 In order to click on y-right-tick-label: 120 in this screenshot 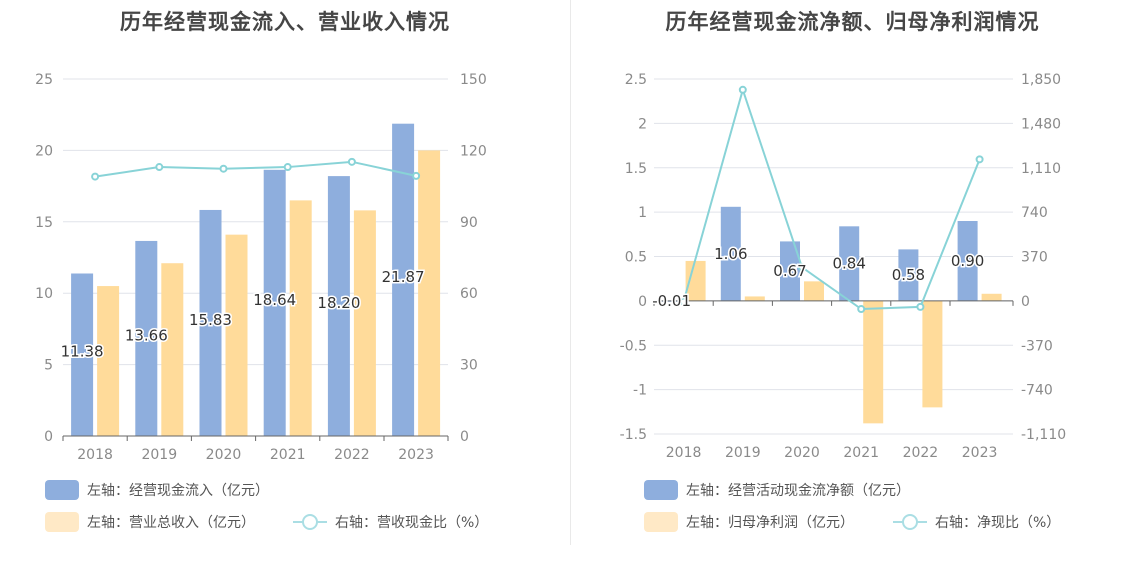, I will do `click(473, 151)`.